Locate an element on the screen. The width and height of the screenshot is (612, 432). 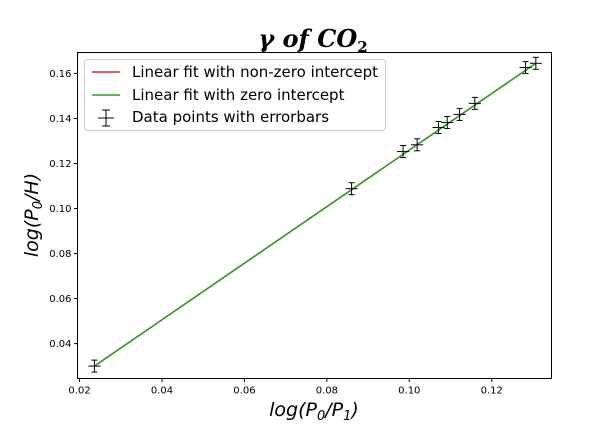
x-axis-label: log(P0/P1) is located at coordinates (314, 411).